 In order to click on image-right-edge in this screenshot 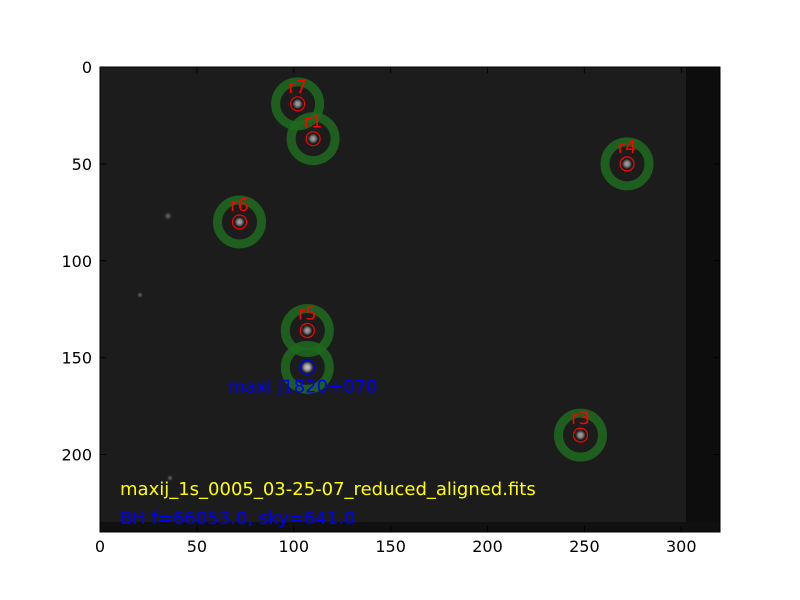, I will do `click(703, 299)`.